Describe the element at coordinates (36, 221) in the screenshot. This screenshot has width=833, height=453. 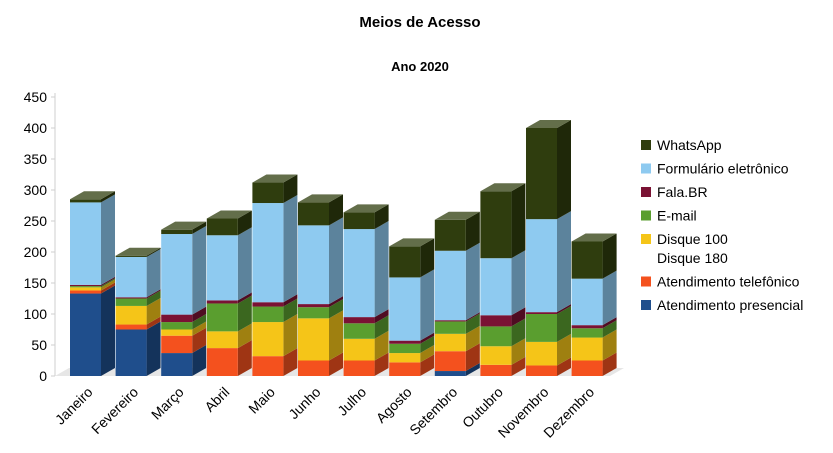
I see `y-tick-label: 250` at that location.